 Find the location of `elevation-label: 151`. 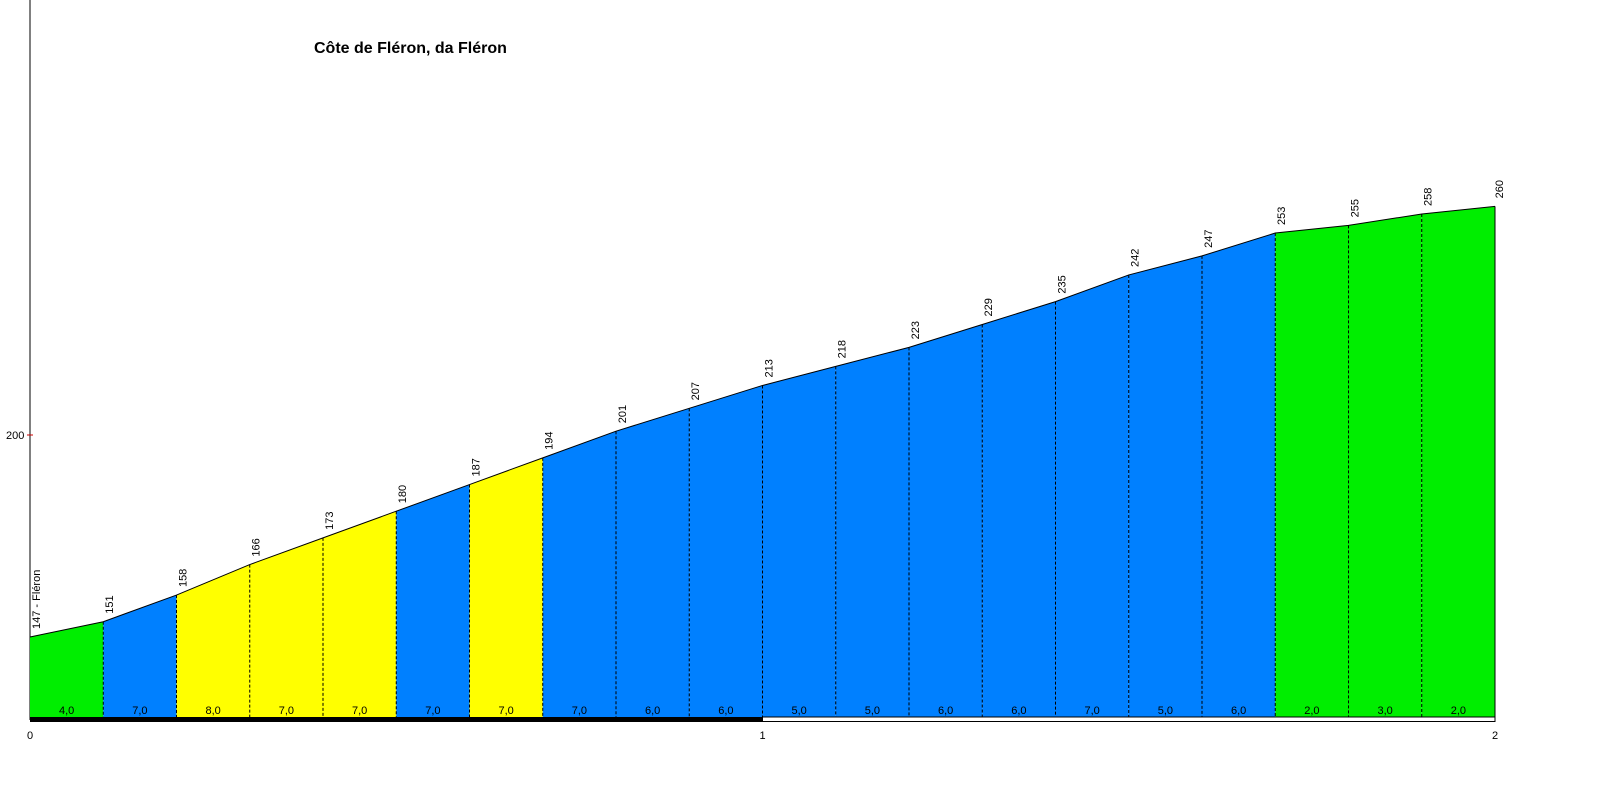

elevation-label: 151 is located at coordinates (110, 604).